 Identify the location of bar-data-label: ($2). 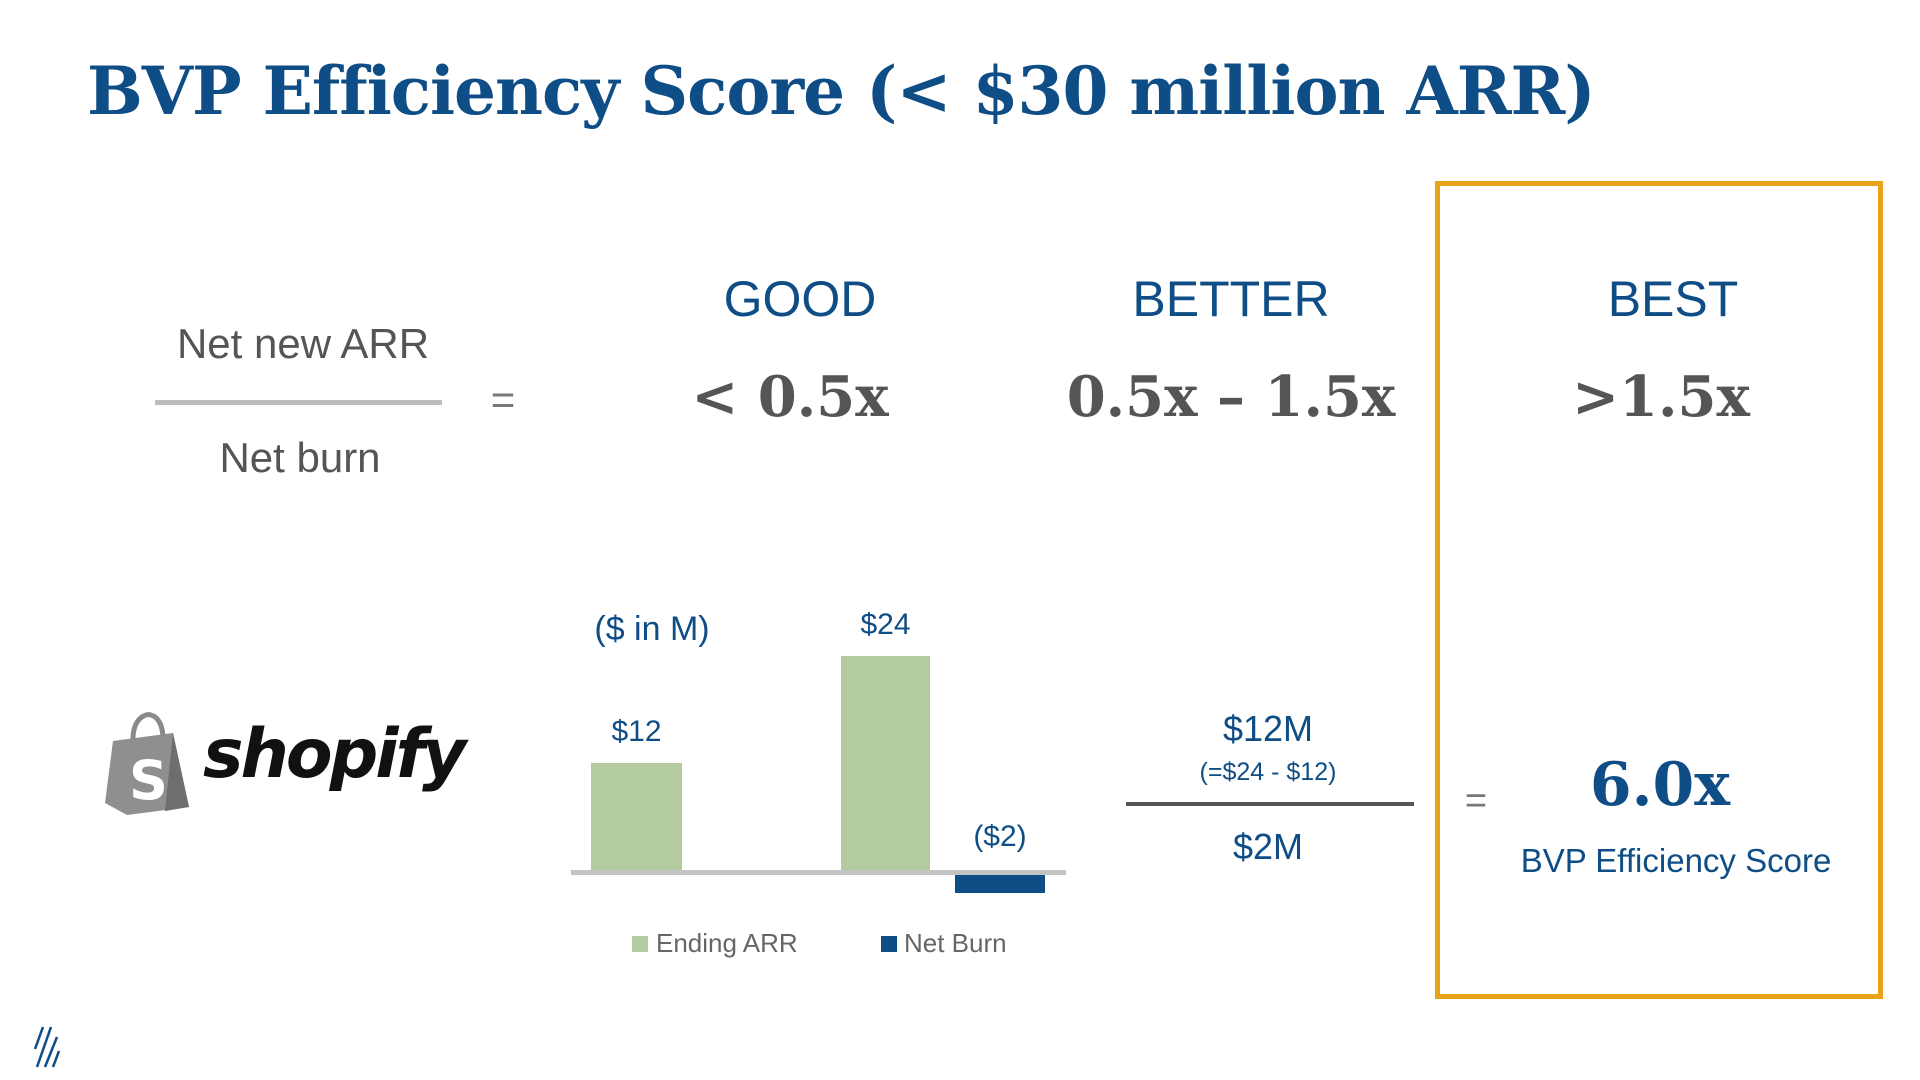
(1000, 836).